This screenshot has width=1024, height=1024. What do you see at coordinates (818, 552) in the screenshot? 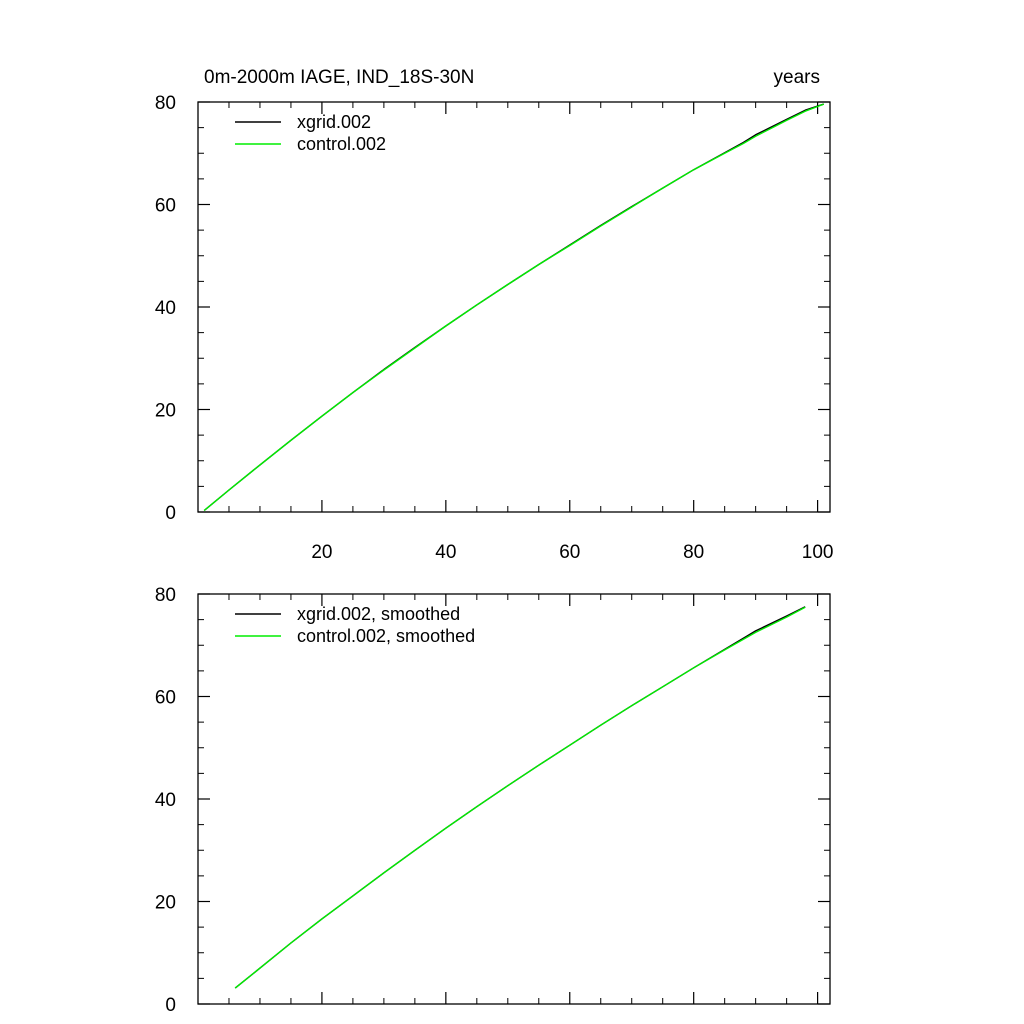
I see `x-tick-label: 100` at bounding box center [818, 552].